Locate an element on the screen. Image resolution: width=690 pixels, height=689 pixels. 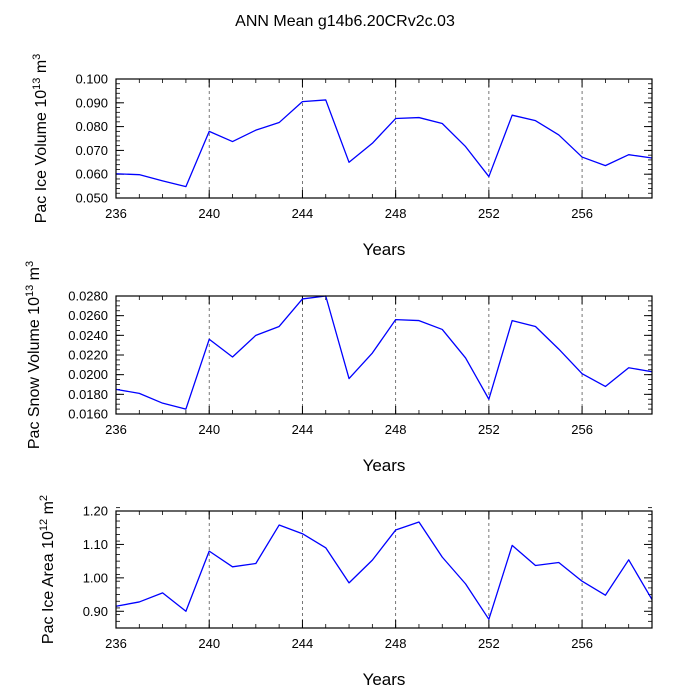
y-tick-label: 1.20 is located at coordinates (95, 511).